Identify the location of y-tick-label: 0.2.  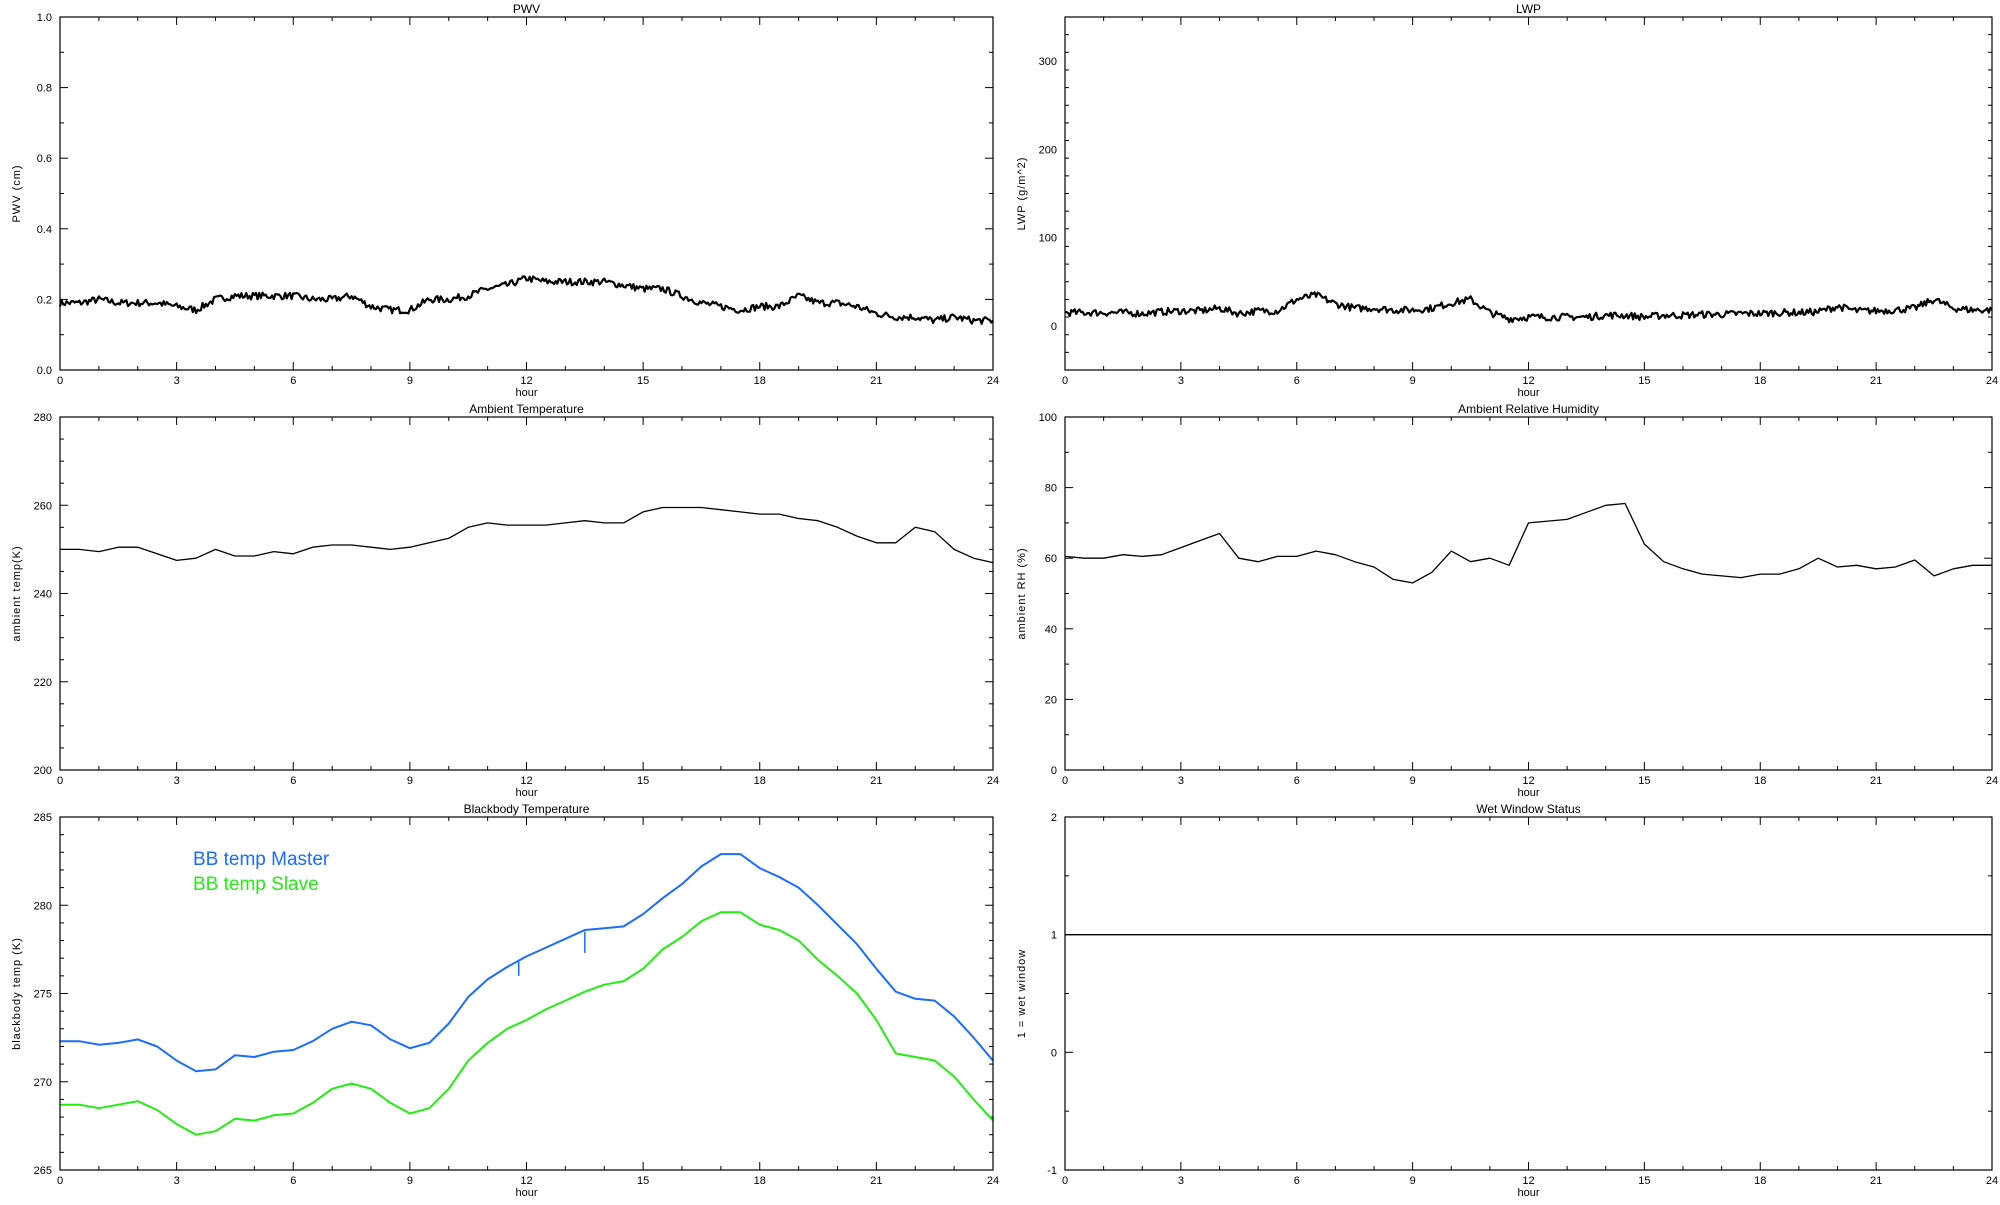
(44, 300).